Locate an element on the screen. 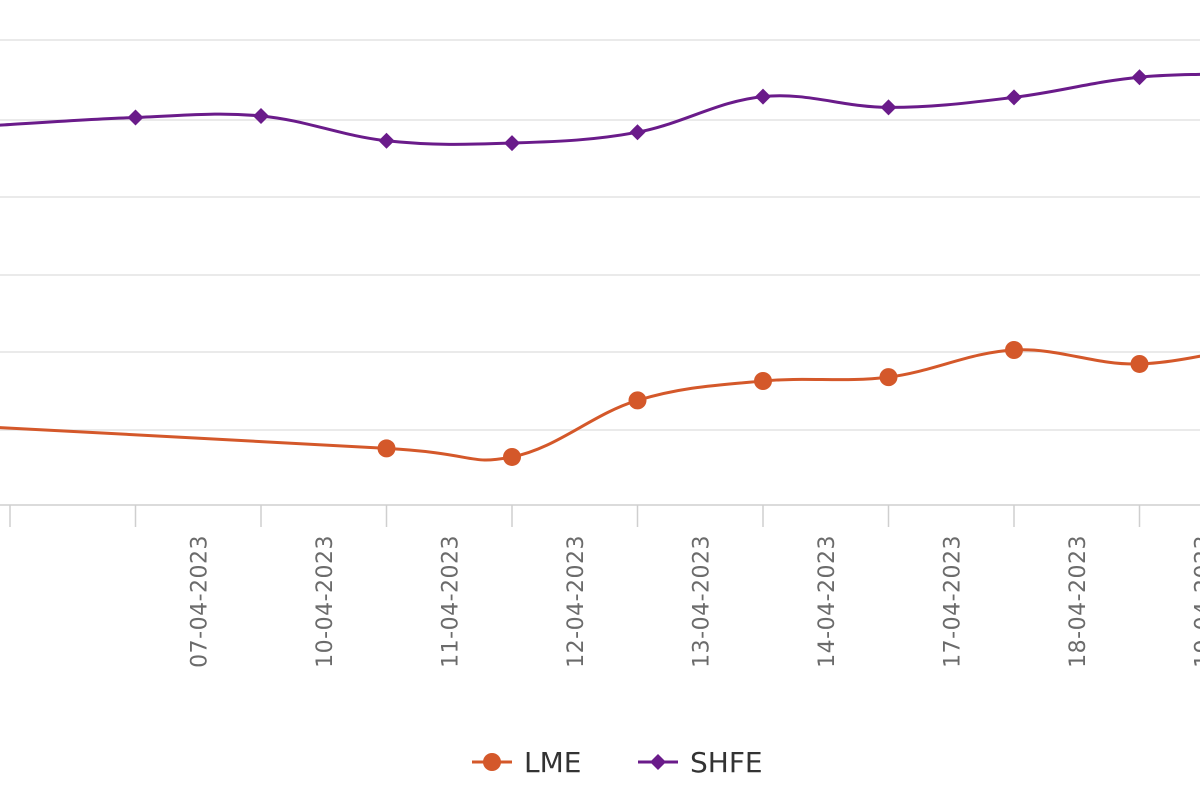 Image resolution: width=1200 pixels, height=800 pixels. series-line-shfe is located at coordinates (600, 109).